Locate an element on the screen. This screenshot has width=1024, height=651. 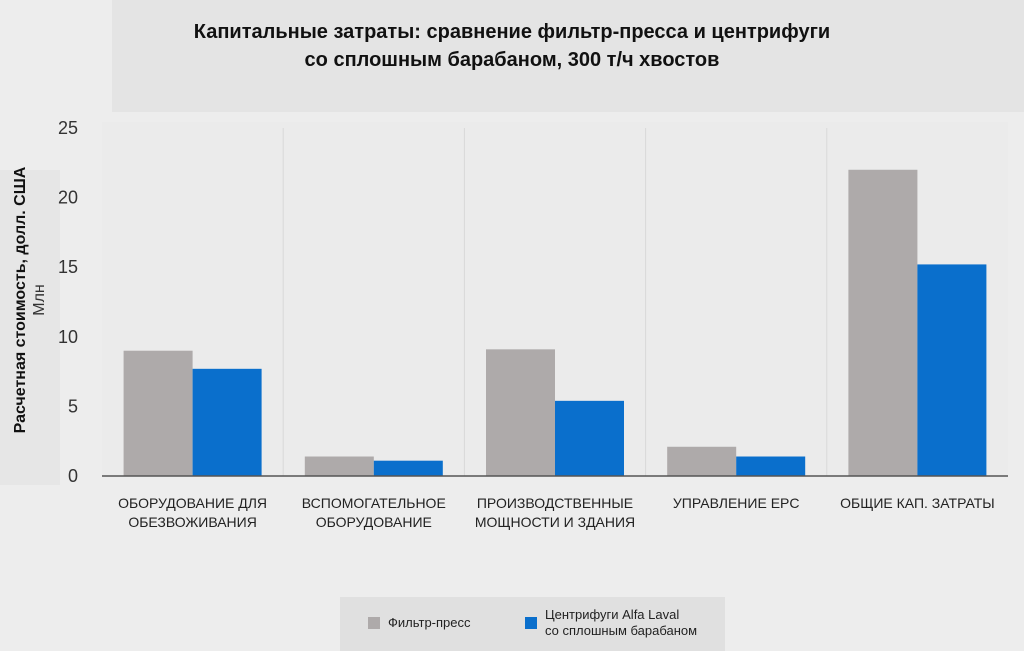
x-tick-label: ВСПОМОГАТЕЛЬНОЕ is located at coordinates (374, 503).